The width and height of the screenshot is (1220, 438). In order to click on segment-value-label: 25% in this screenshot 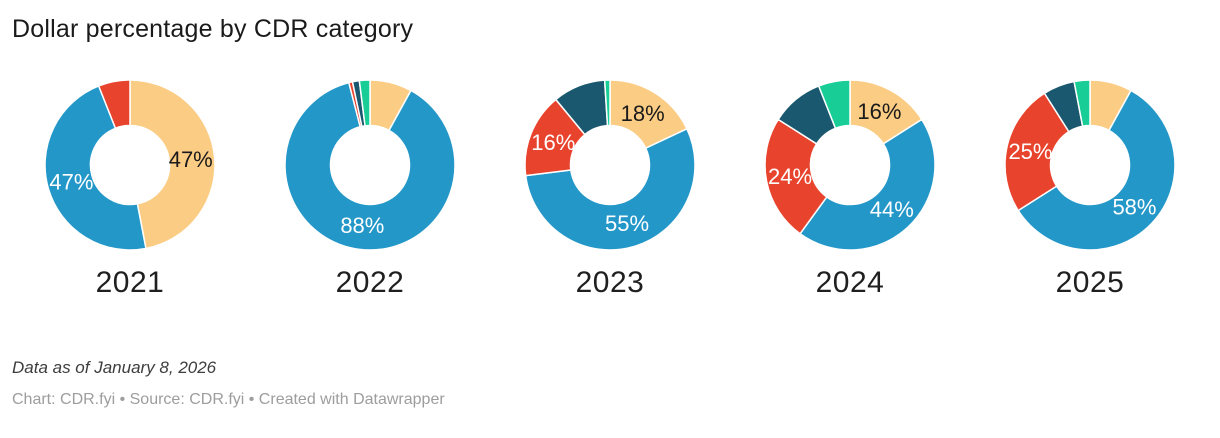, I will do `click(1030, 151)`.